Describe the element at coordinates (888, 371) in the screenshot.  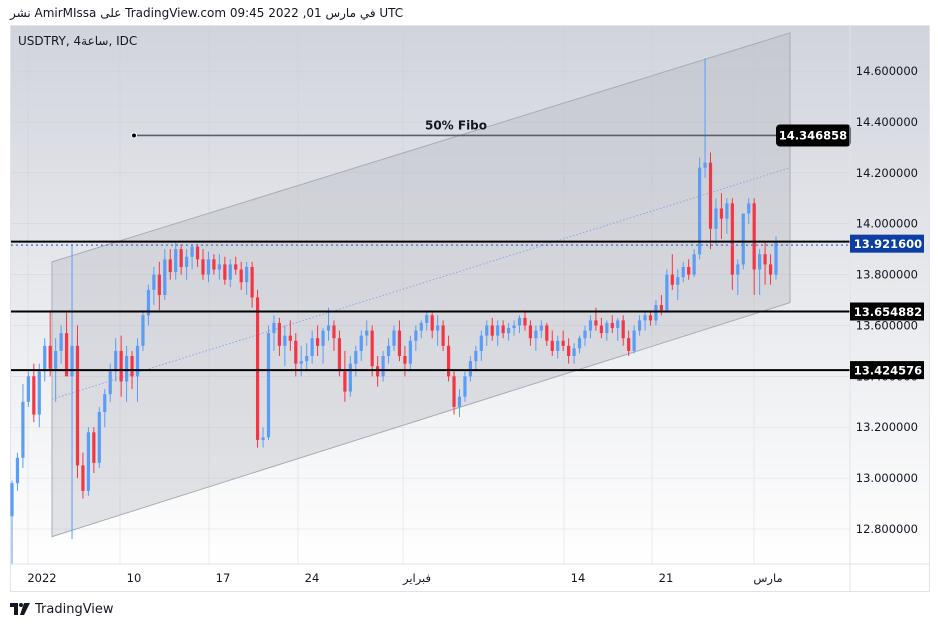
I see `price-level-badge-text: 13.424576` at that location.